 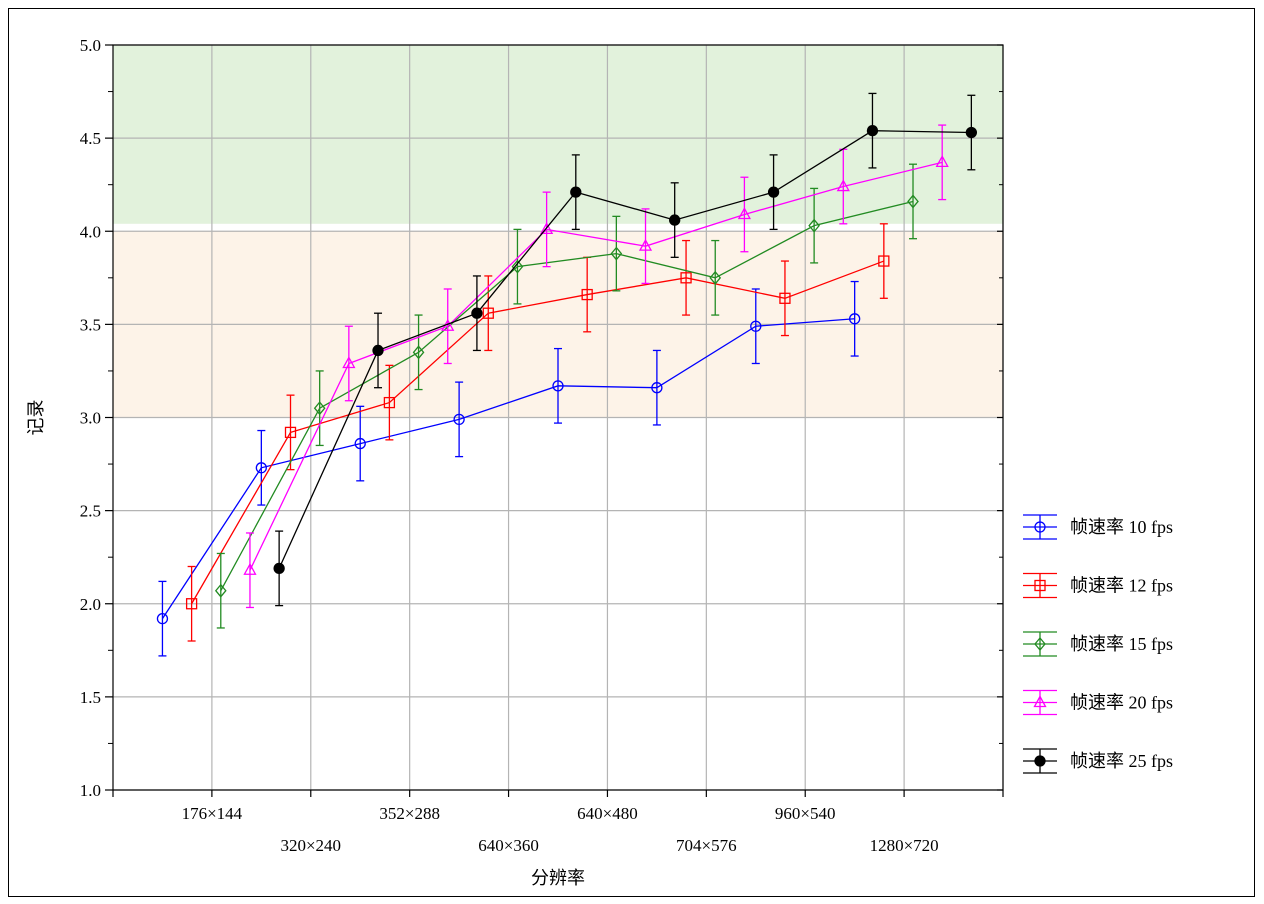 I want to click on x-tick-label: 320×240, so click(x=310, y=845).